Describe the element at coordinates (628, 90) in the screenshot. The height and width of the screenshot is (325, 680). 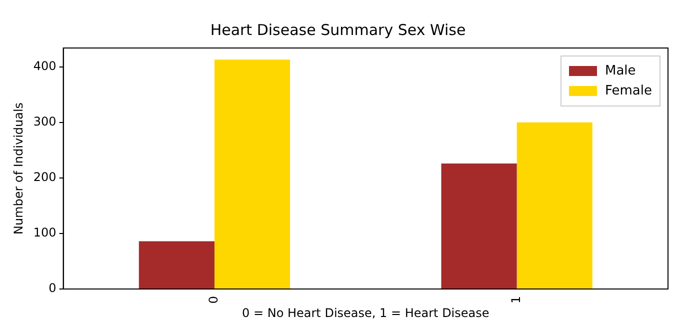
I see `legend-label: Female` at that location.